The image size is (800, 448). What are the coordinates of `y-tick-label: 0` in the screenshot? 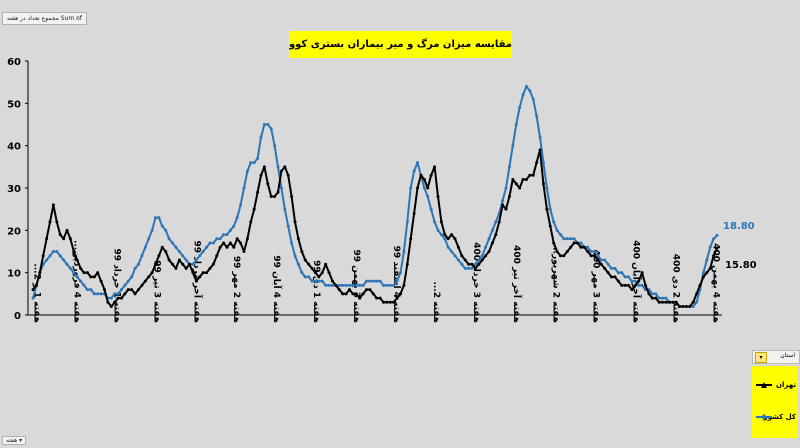 It's located at (17, 316).